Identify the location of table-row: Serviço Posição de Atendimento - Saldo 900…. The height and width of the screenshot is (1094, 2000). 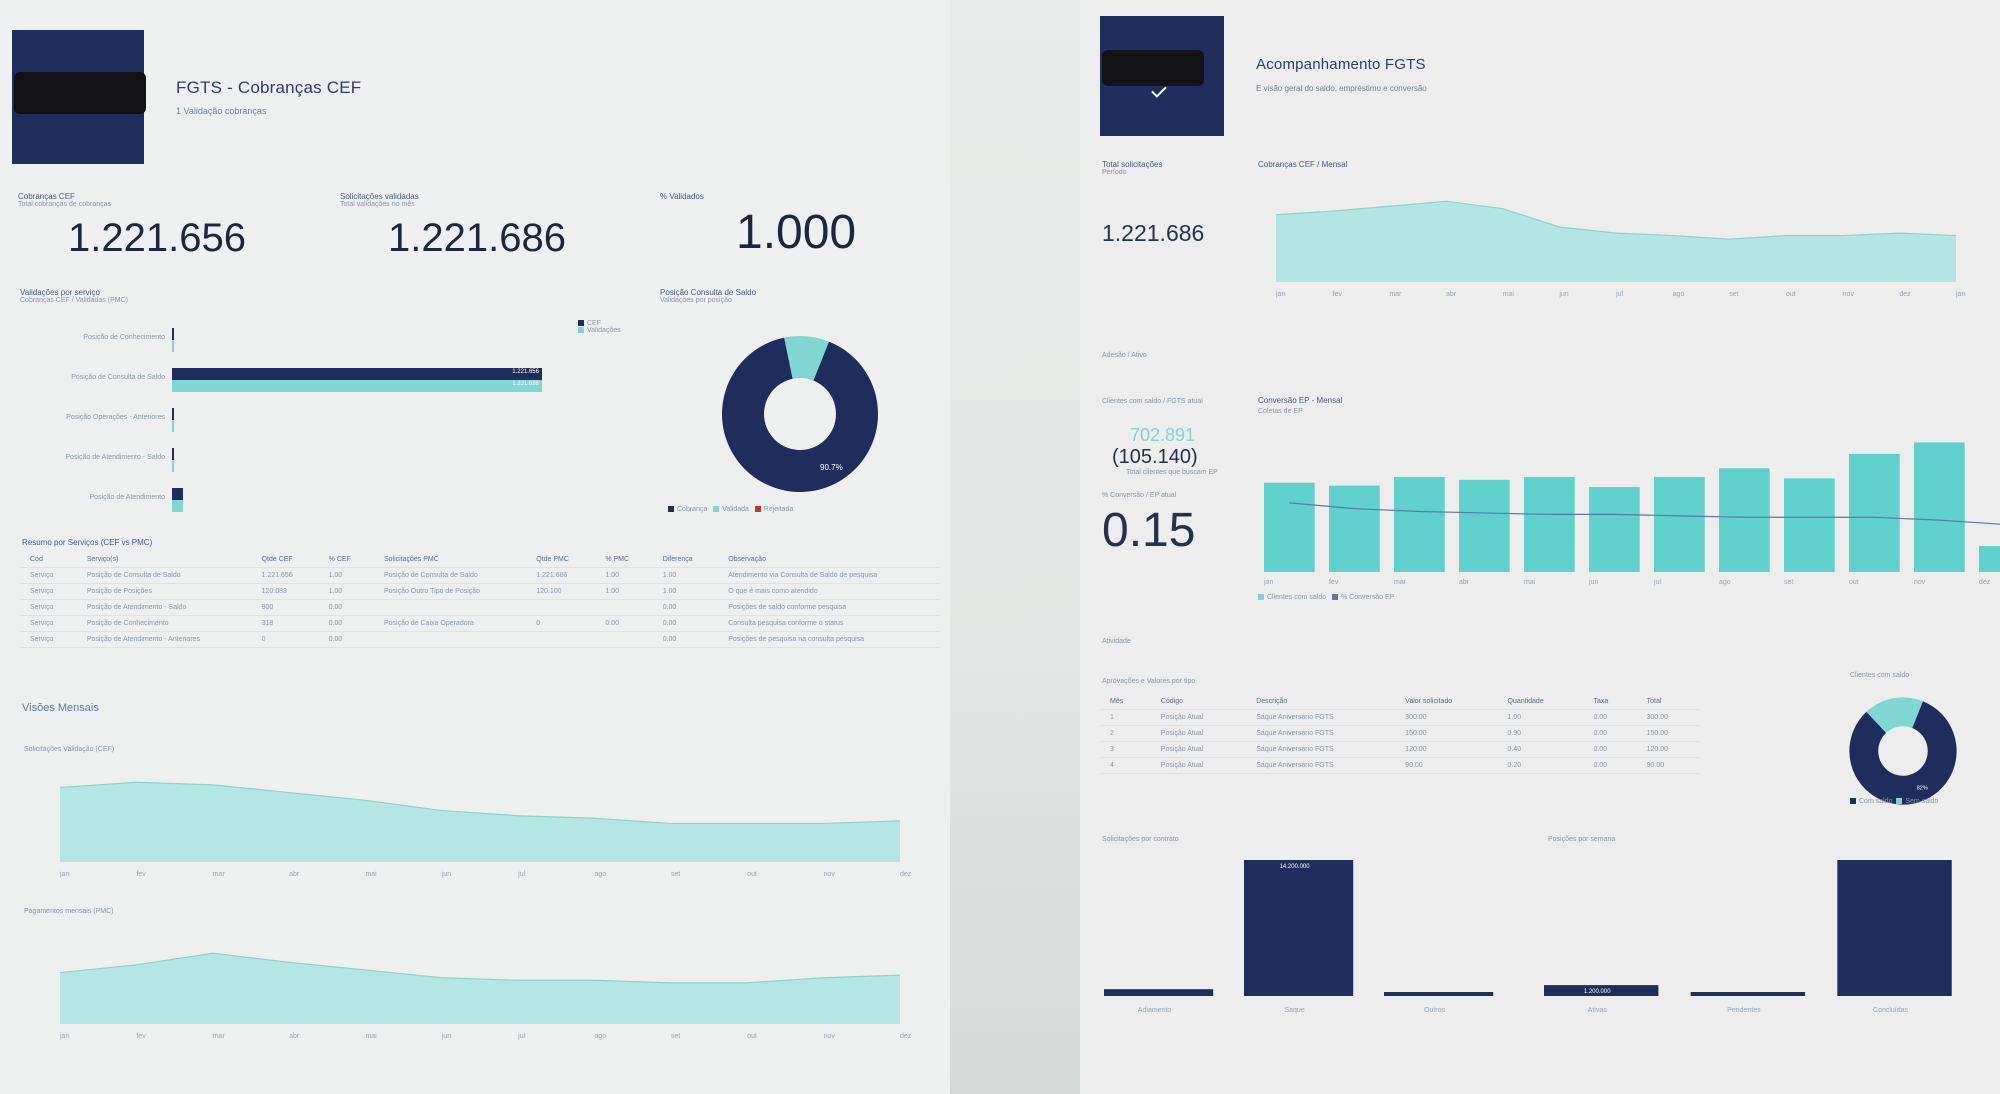
(480, 607).